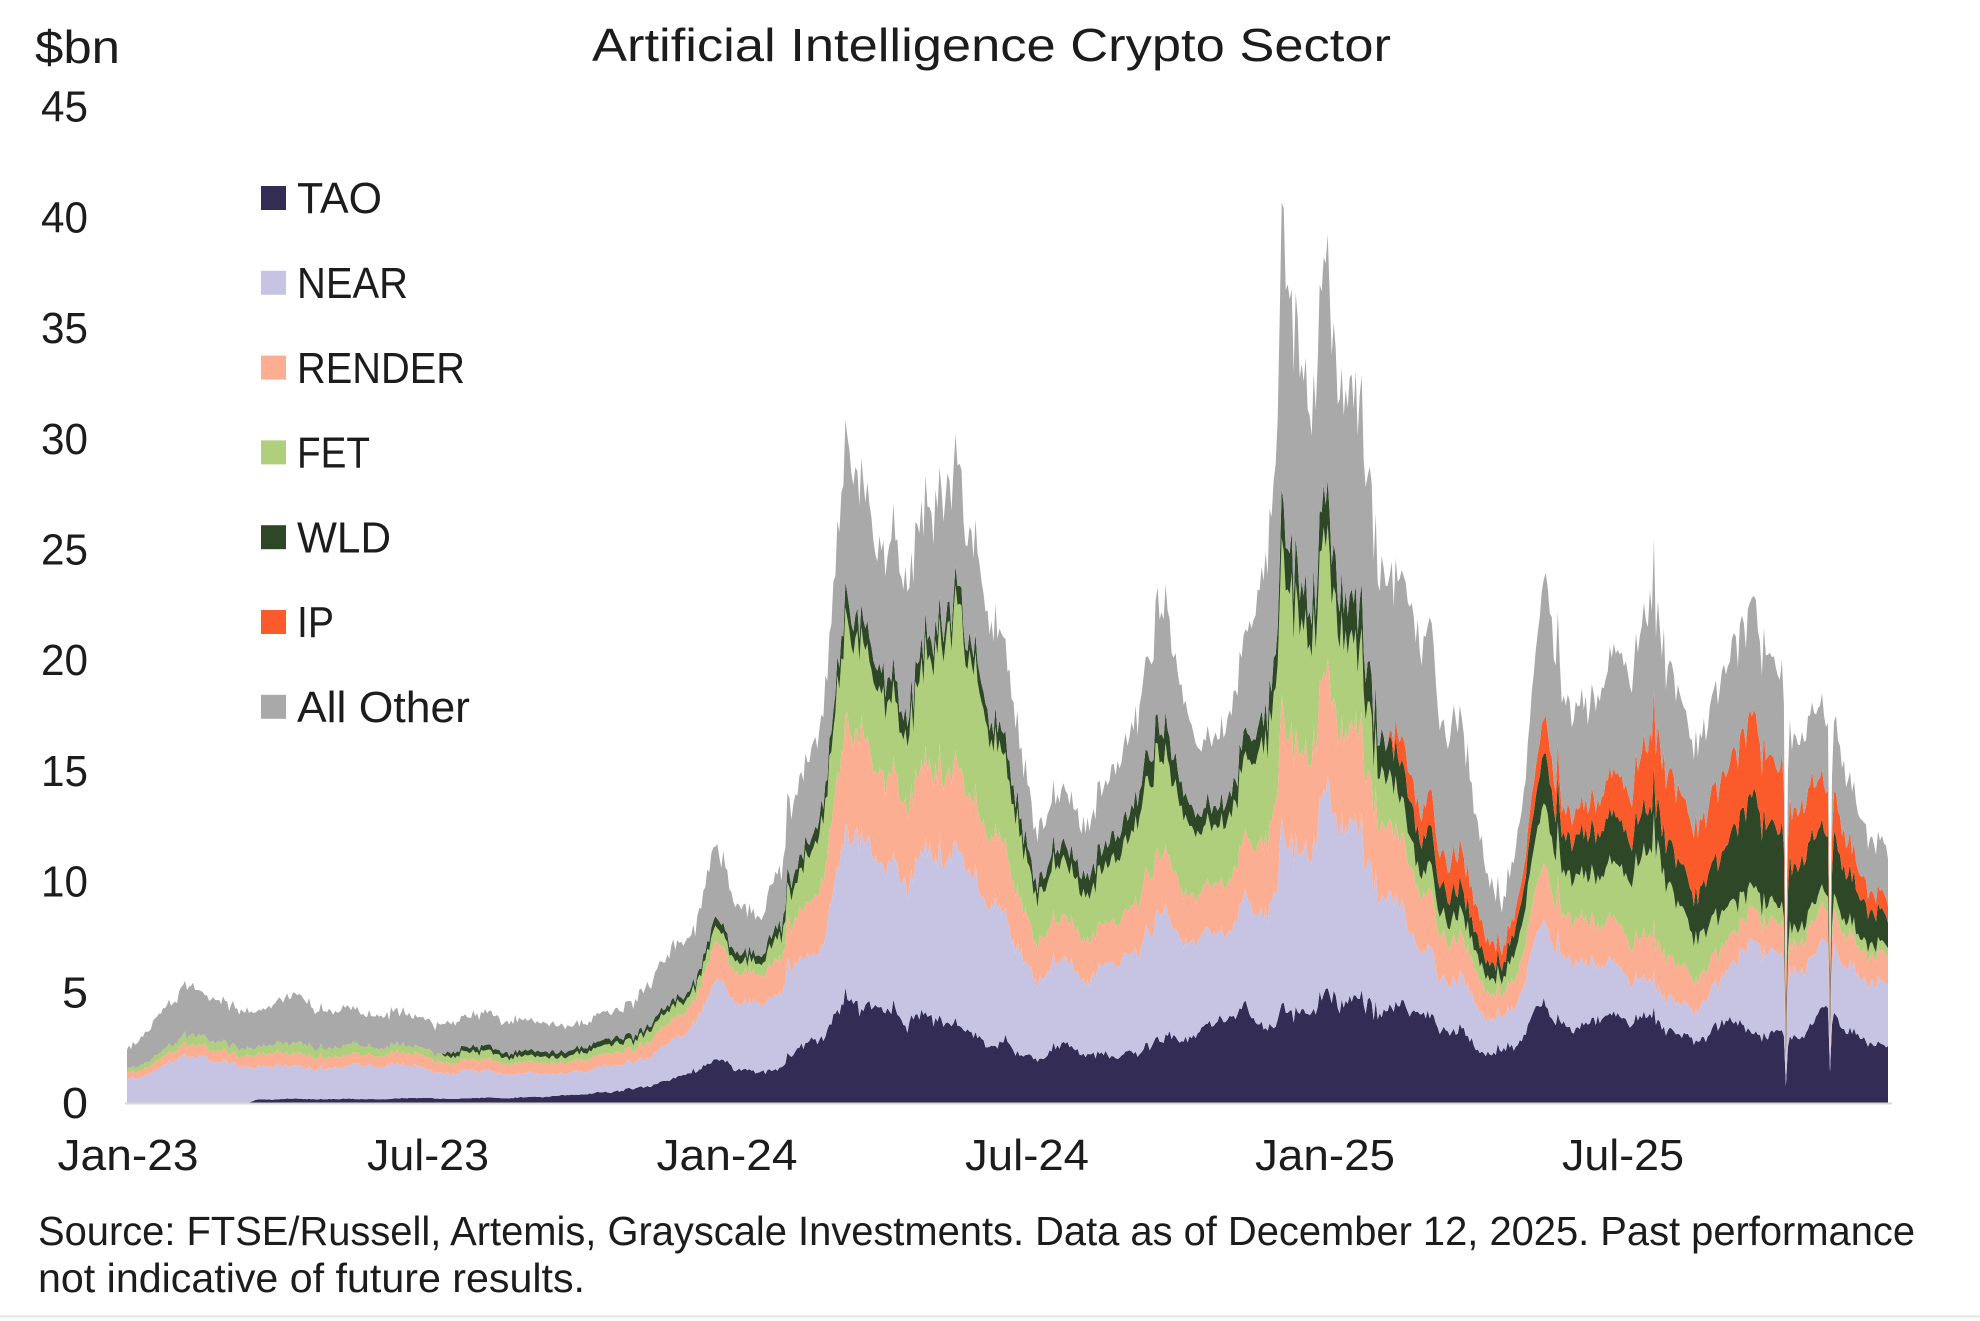  I want to click on svg-text: 10, so click(64, 882).